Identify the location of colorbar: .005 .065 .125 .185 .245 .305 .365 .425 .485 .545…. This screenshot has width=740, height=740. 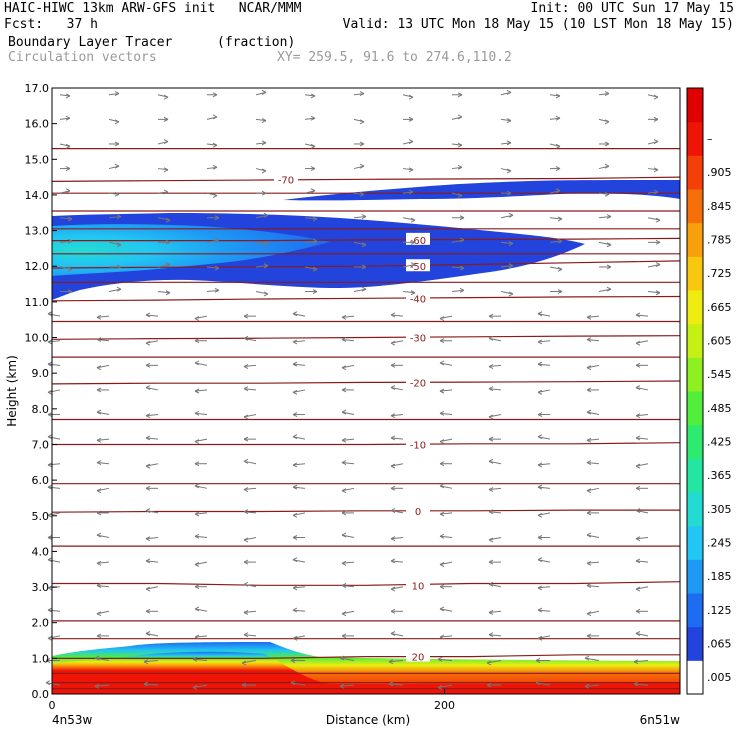
(709, 391).